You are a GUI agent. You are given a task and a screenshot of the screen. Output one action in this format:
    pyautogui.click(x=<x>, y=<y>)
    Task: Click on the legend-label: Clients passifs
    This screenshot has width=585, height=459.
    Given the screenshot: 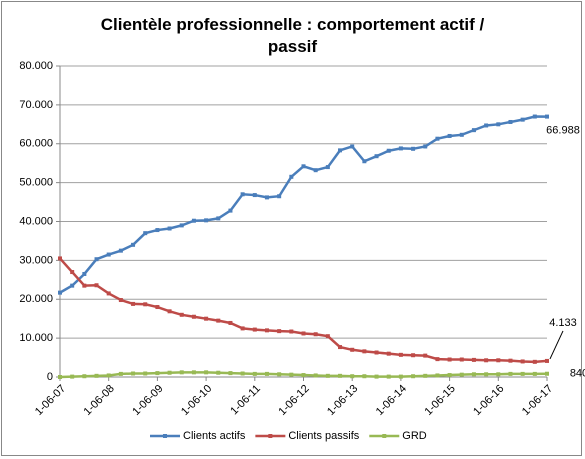 What is the action you would take?
    pyautogui.click(x=323, y=436)
    